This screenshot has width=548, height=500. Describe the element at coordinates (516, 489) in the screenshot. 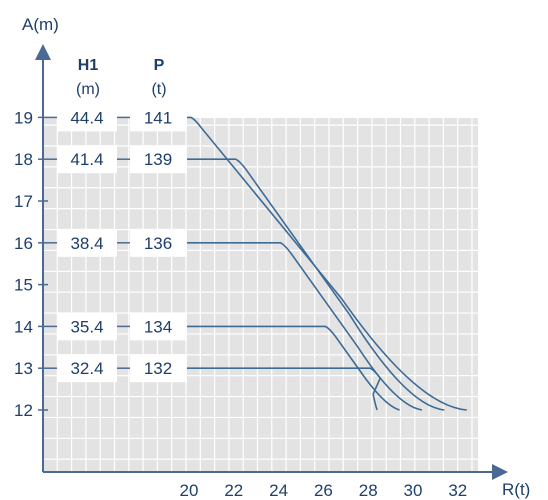

I see `x-axis-title: R(t)` at that location.